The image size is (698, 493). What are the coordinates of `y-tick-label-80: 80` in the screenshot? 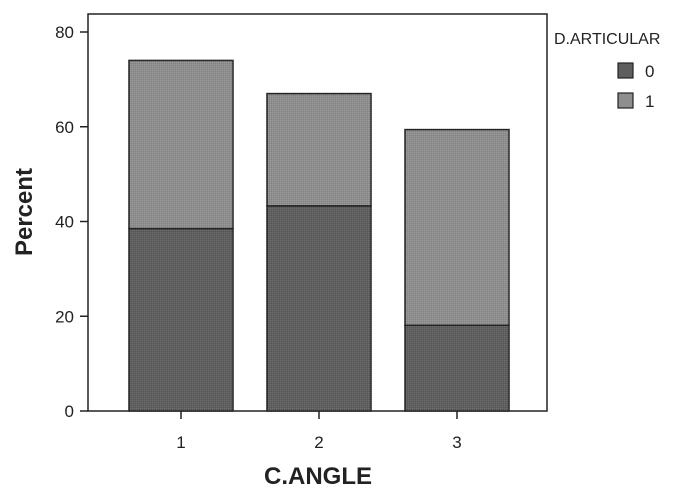 It's located at (64, 32).